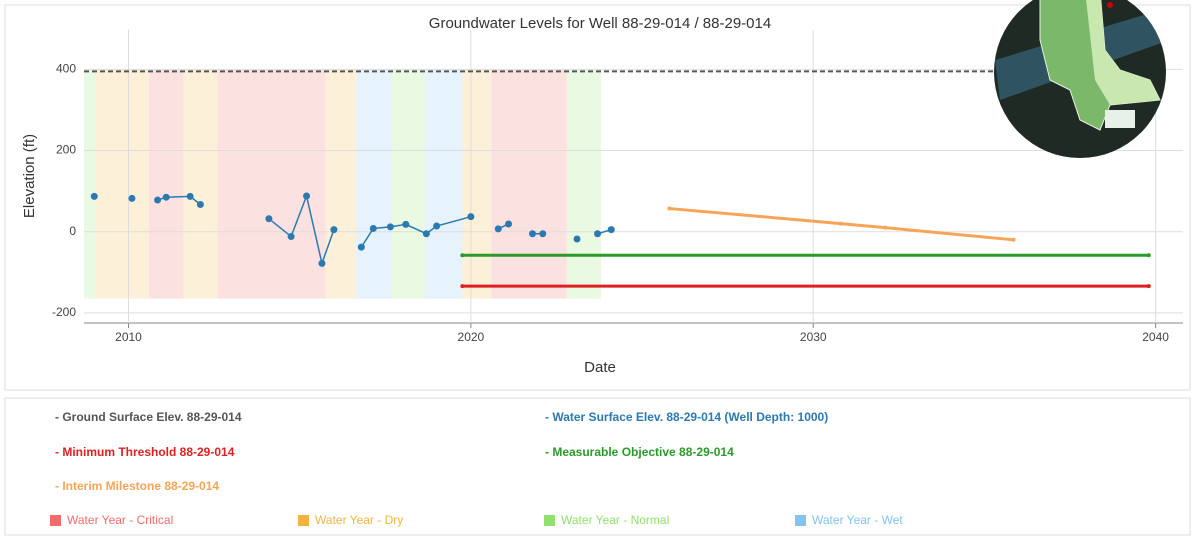 Image resolution: width=1201 pixels, height=545 pixels. I want to click on legend-entry: Water Year - Dry, so click(359, 520).